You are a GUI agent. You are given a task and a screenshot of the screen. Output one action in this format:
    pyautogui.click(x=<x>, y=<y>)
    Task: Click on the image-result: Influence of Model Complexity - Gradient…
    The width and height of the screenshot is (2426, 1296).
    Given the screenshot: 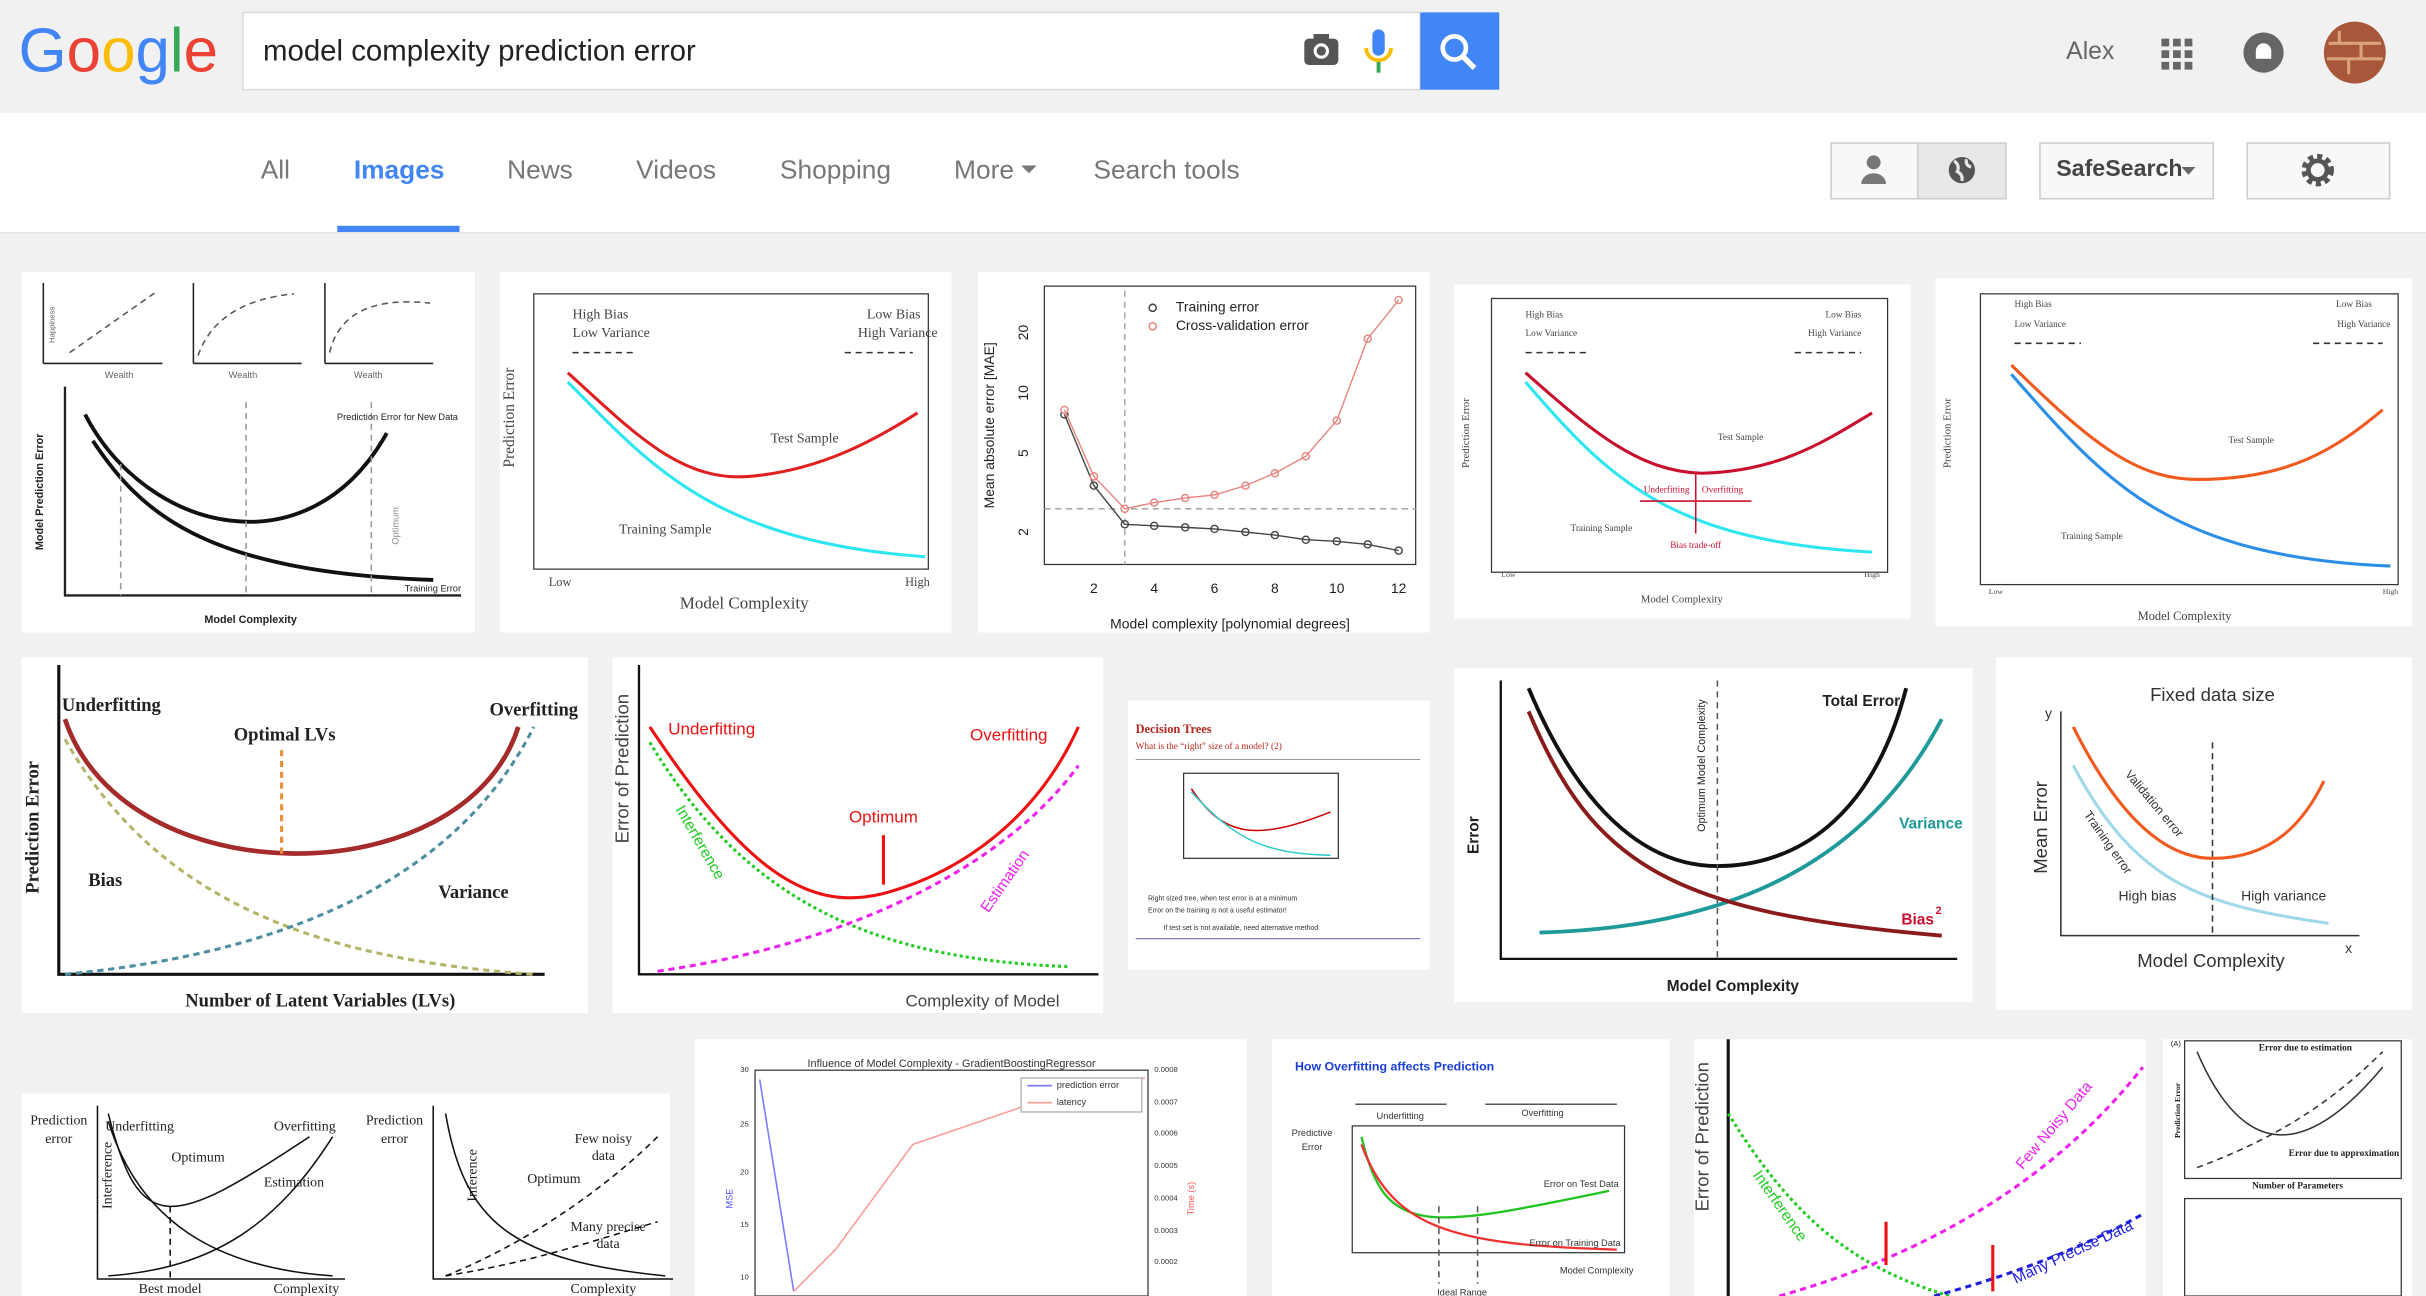 What is the action you would take?
    pyautogui.click(x=971, y=1167)
    